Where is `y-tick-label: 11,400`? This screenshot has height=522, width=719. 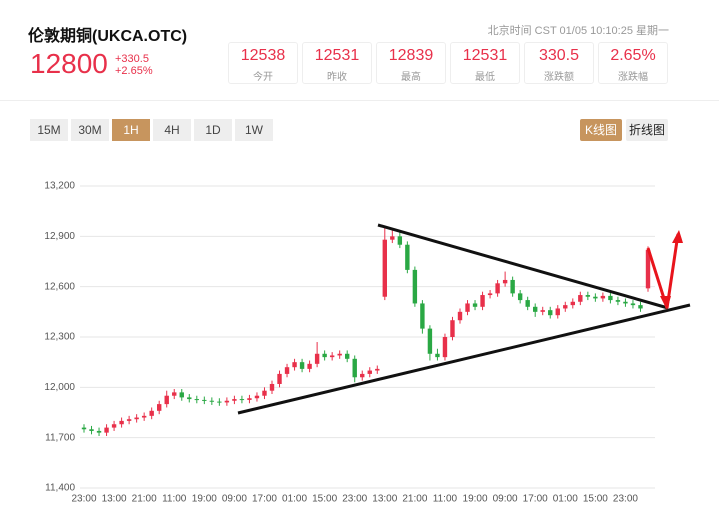 y-tick-label: 11,400 is located at coordinates (60, 488).